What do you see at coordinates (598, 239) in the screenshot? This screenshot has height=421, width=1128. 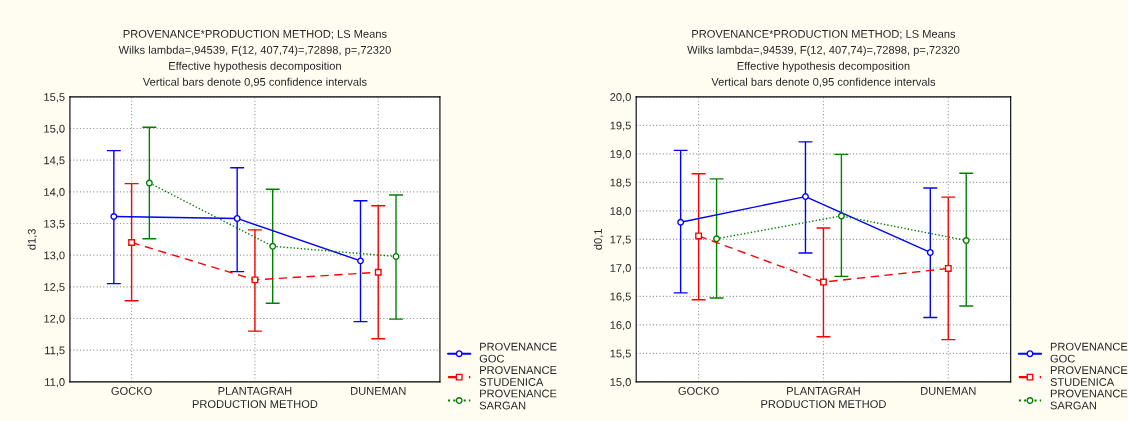 I see `y-axis-title: d0,1` at bounding box center [598, 239].